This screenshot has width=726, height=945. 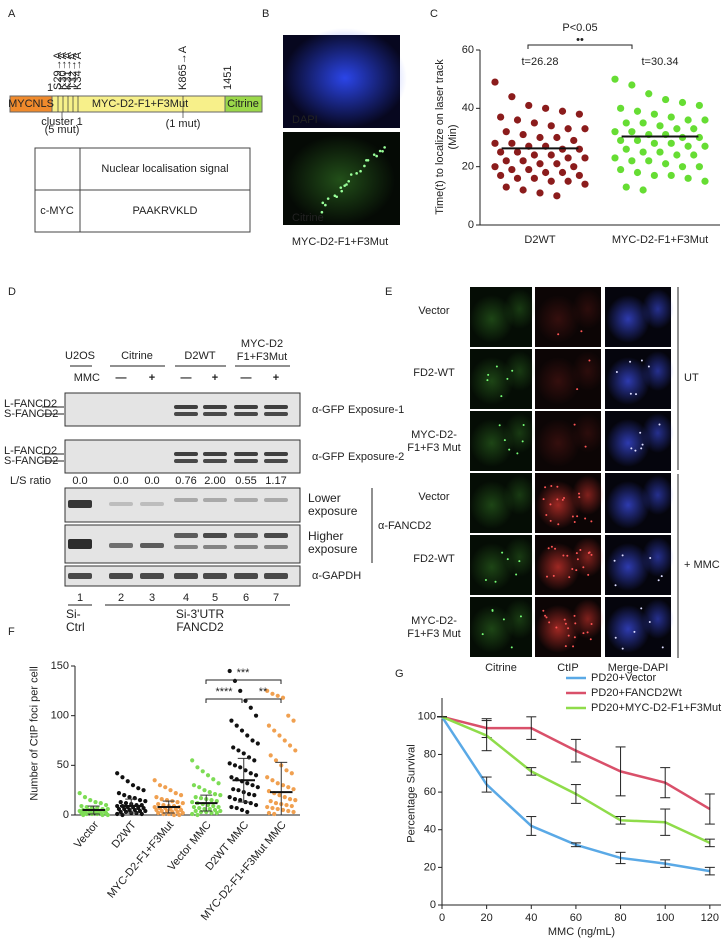 I want to click on x-axis-label: MMC (ng/mL), so click(x=581, y=932).